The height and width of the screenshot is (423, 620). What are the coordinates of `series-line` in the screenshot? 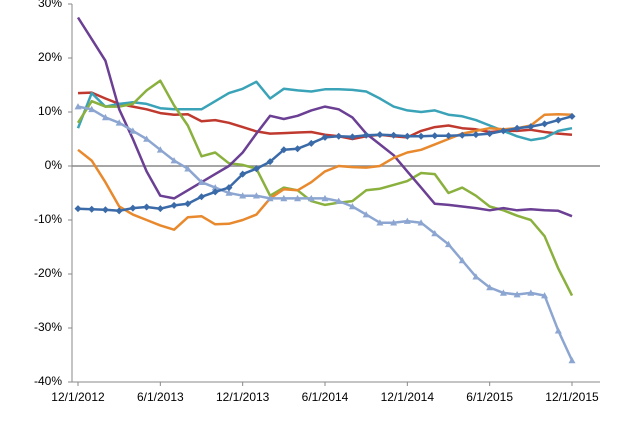 It's located at (324, 111).